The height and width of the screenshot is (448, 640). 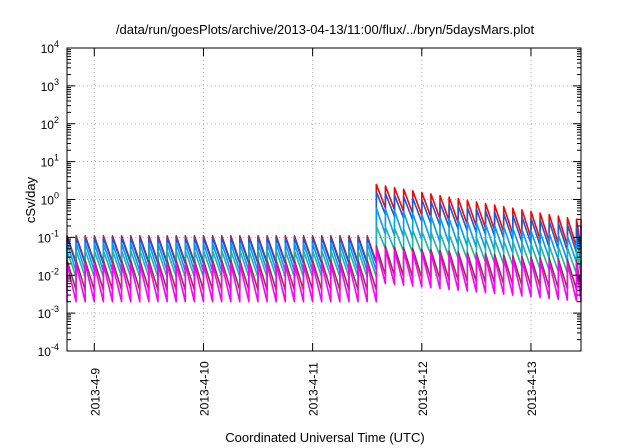 I want to click on y-tick-exponent: -4, so click(x=55, y=347).